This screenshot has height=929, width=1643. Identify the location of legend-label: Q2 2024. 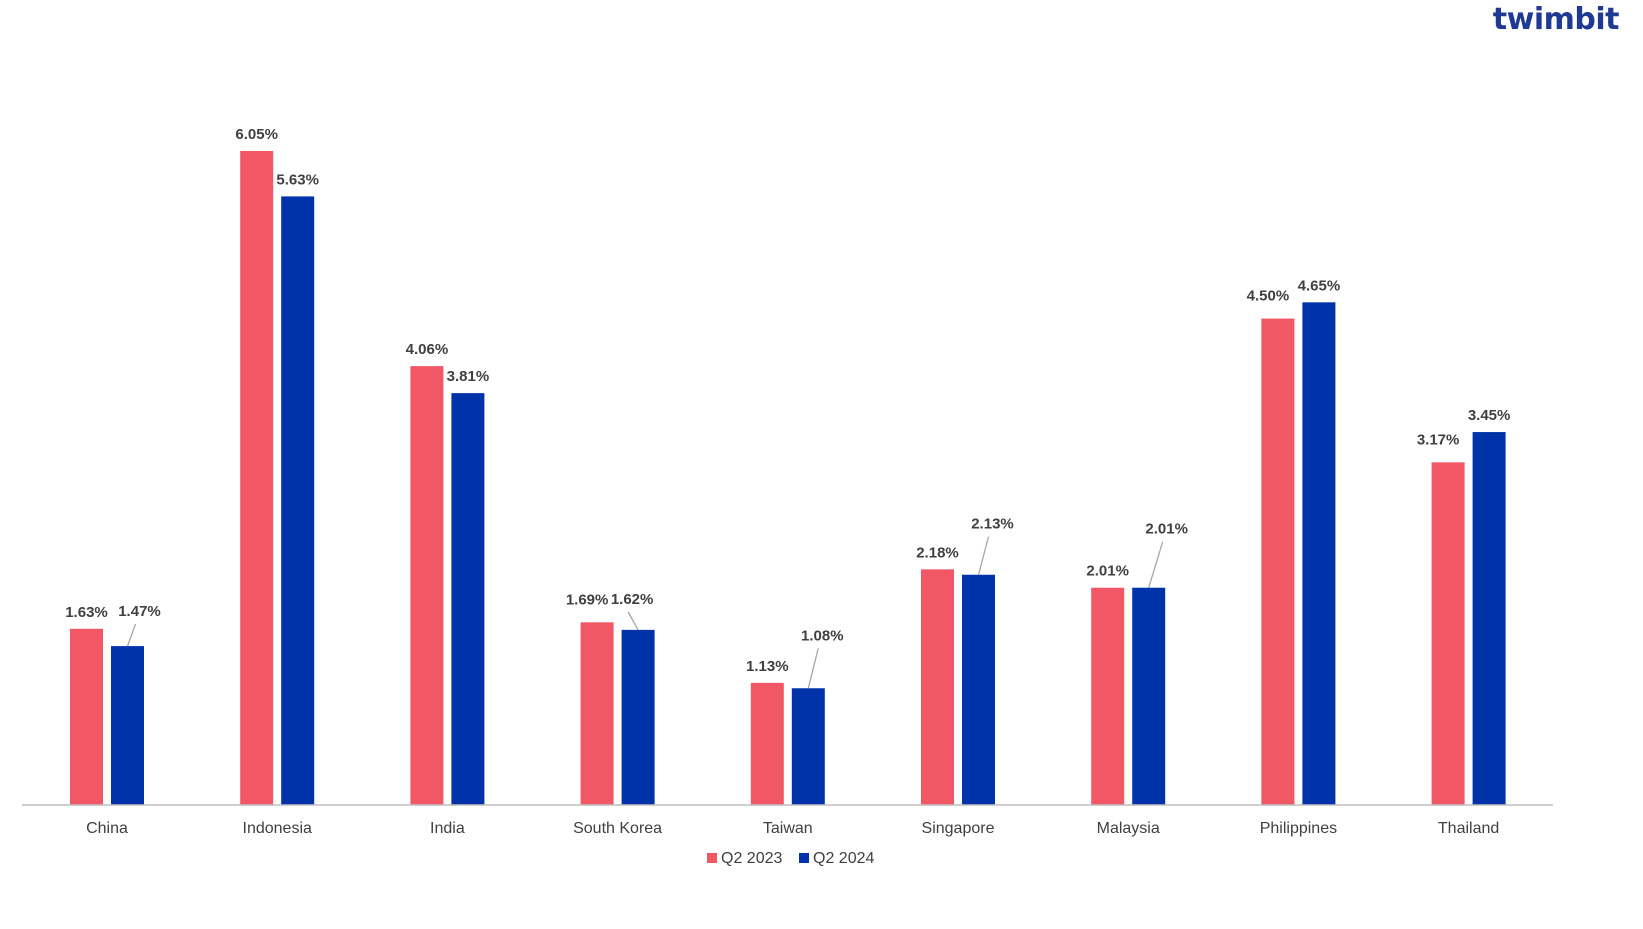
(843, 858).